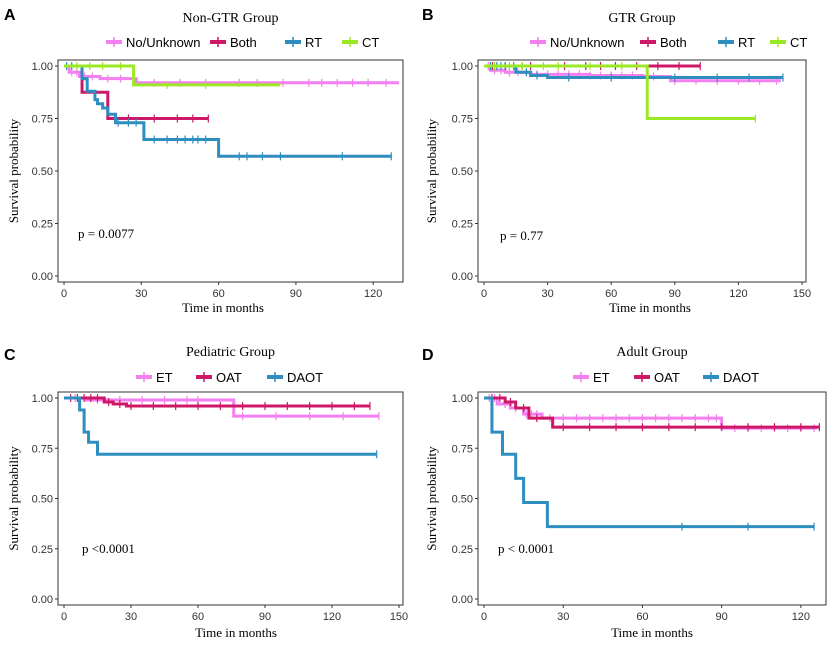 The height and width of the screenshot is (646, 829). I want to click on series-both, so click(136, 93).